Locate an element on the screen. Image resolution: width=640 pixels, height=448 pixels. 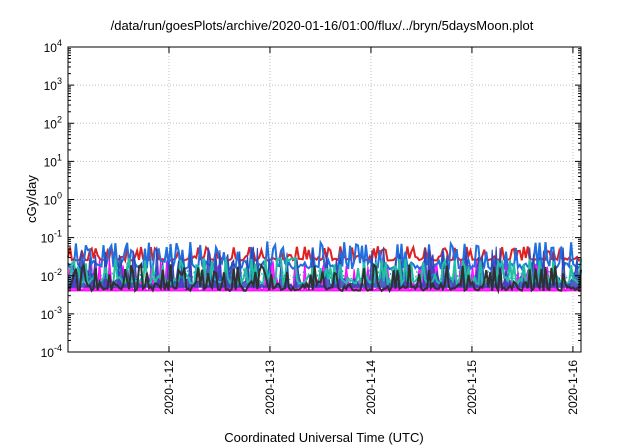
y-tick-label: 10⁻⁴ is located at coordinates (51, 351).